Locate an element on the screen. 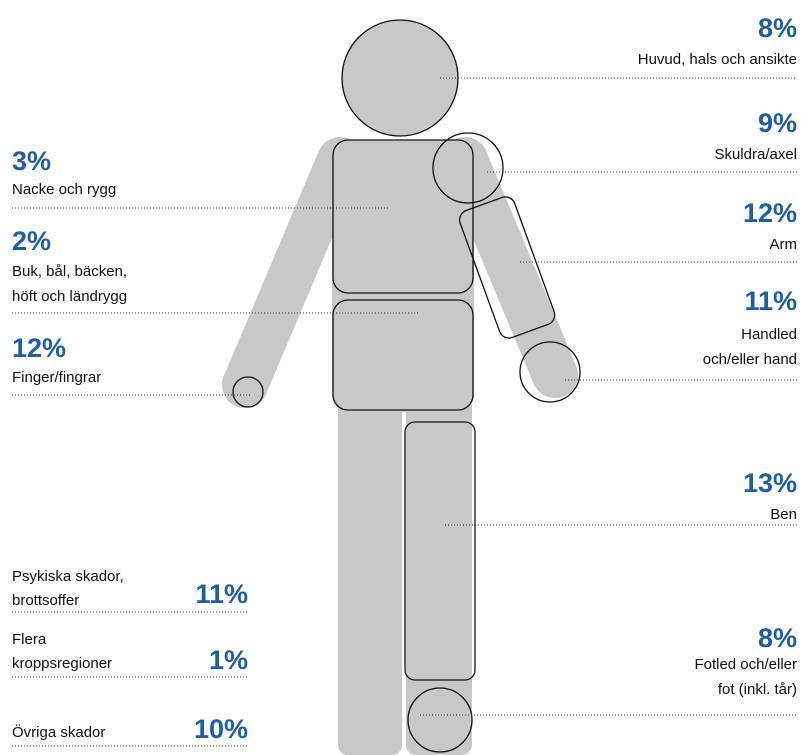 The image size is (802, 755). region-percent: 1% is located at coordinates (228, 660).